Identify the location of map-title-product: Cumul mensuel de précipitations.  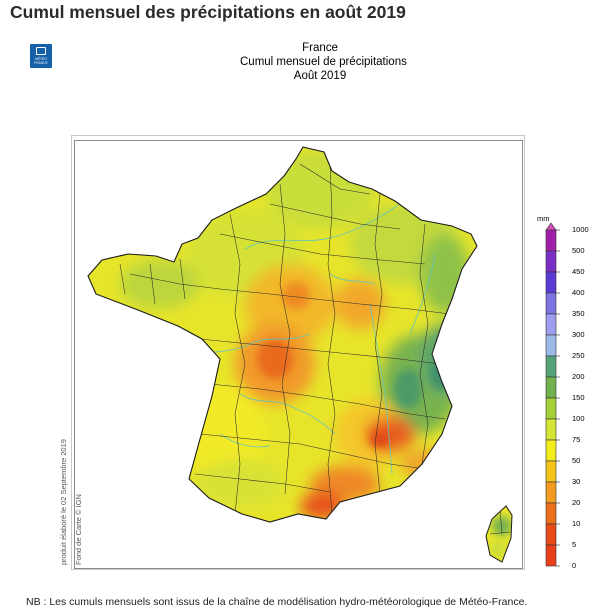
(323, 62).